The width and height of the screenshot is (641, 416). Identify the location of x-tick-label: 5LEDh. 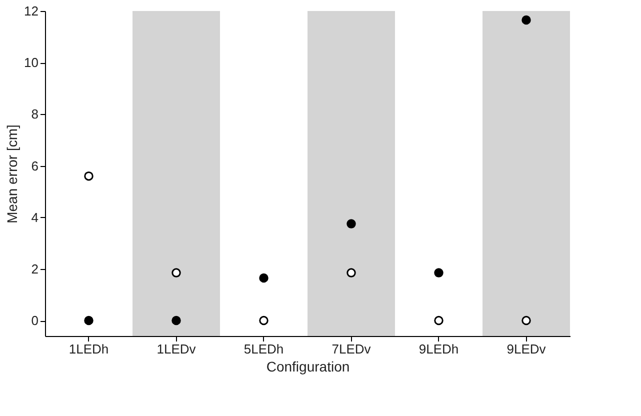
(264, 349).